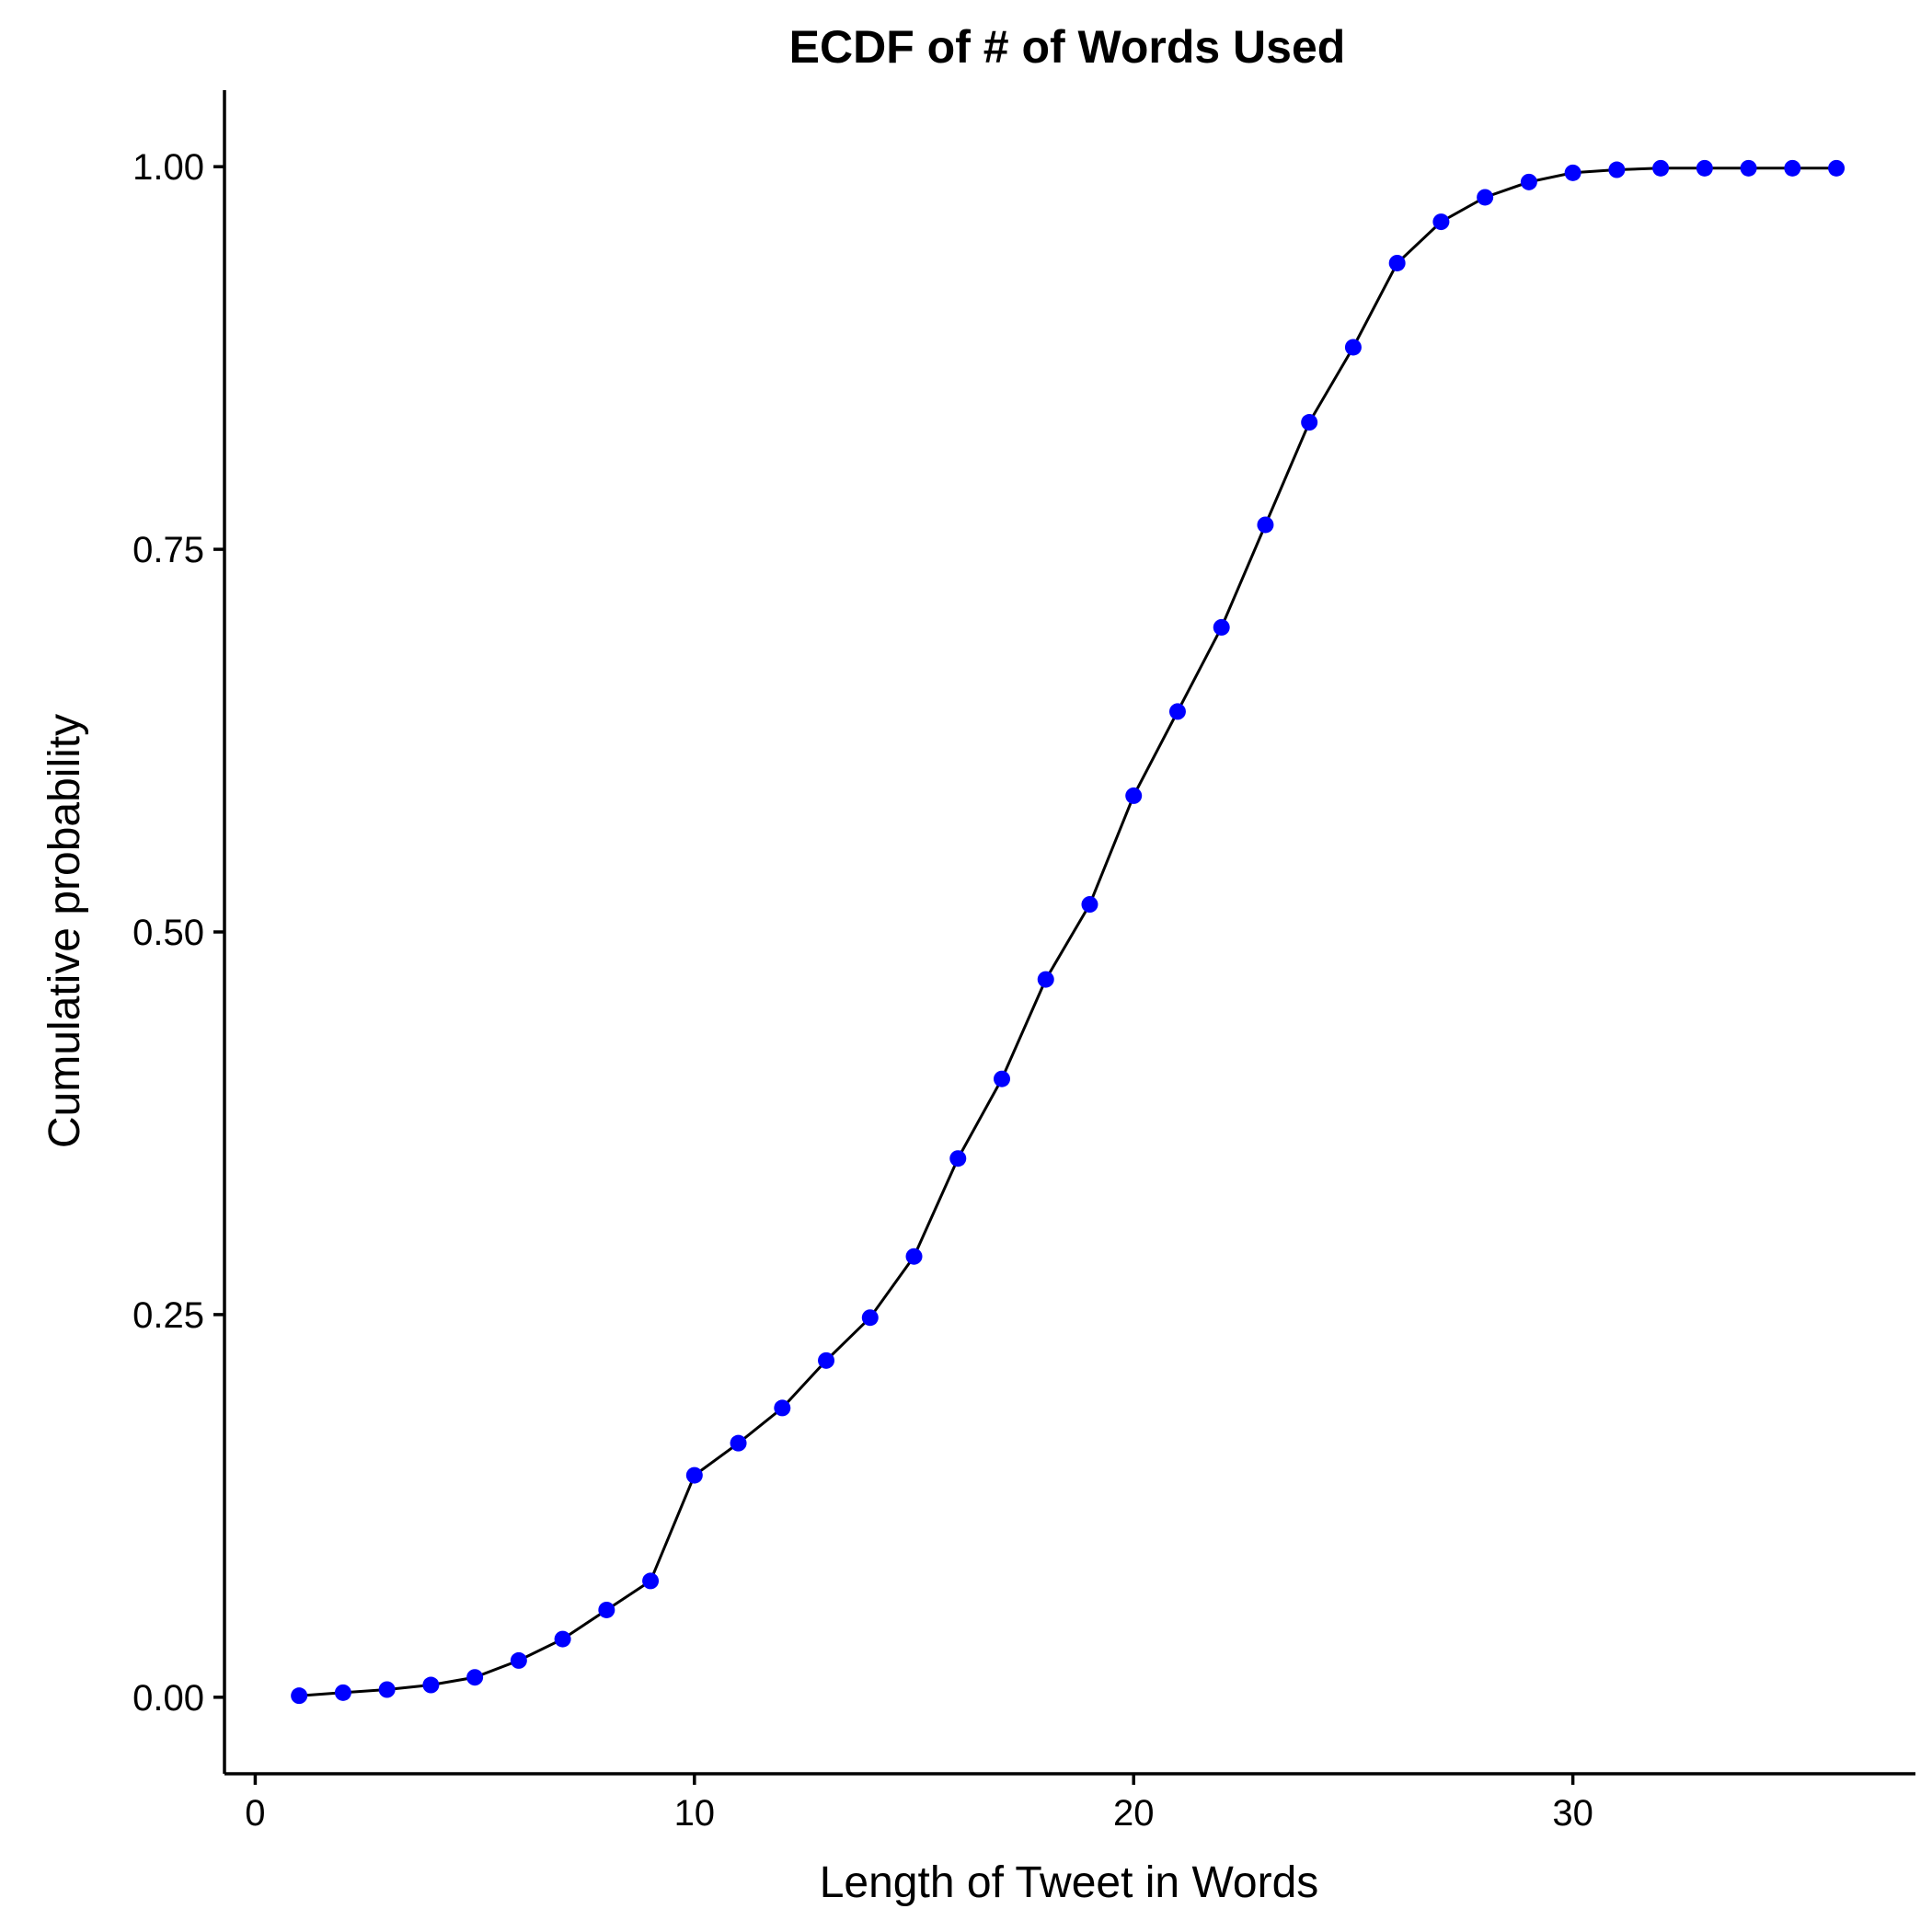  Describe the element at coordinates (168, 933) in the screenshot. I see `y-tick-label: 0.50` at that location.